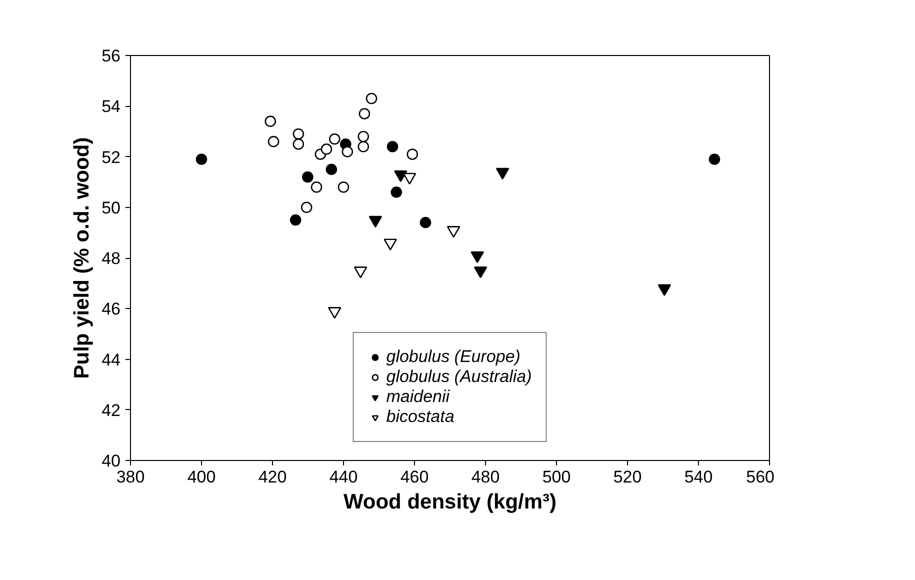 This screenshot has width=915, height=580. Describe the element at coordinates (111, 258) in the screenshot. I see `y-tick-label: 48` at that location.